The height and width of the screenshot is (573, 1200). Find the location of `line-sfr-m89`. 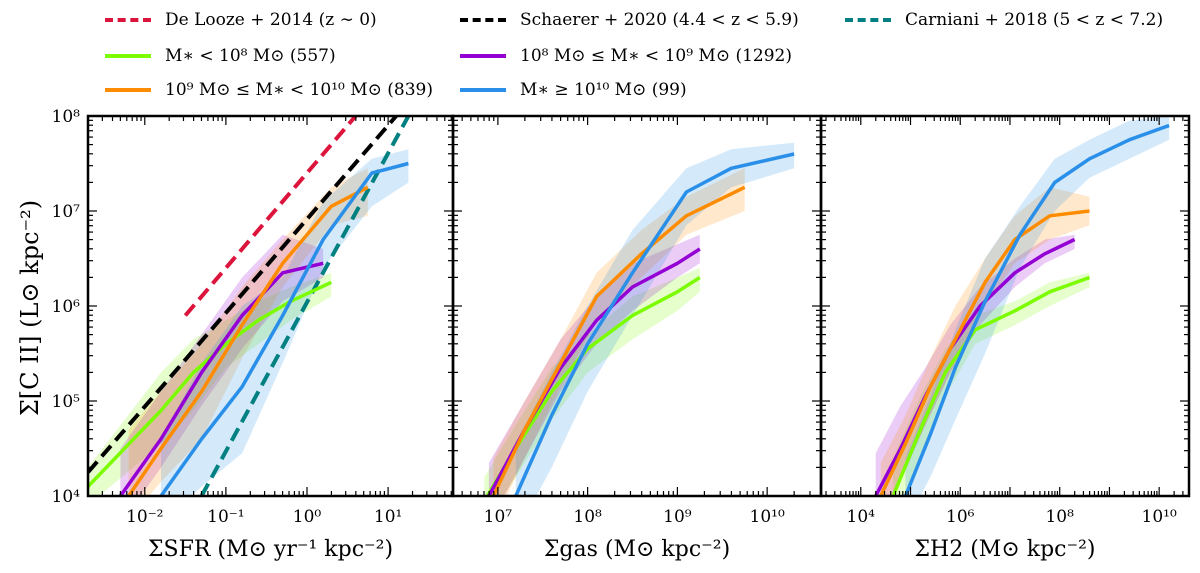

line-sfr-m89 is located at coordinates (221, 378).